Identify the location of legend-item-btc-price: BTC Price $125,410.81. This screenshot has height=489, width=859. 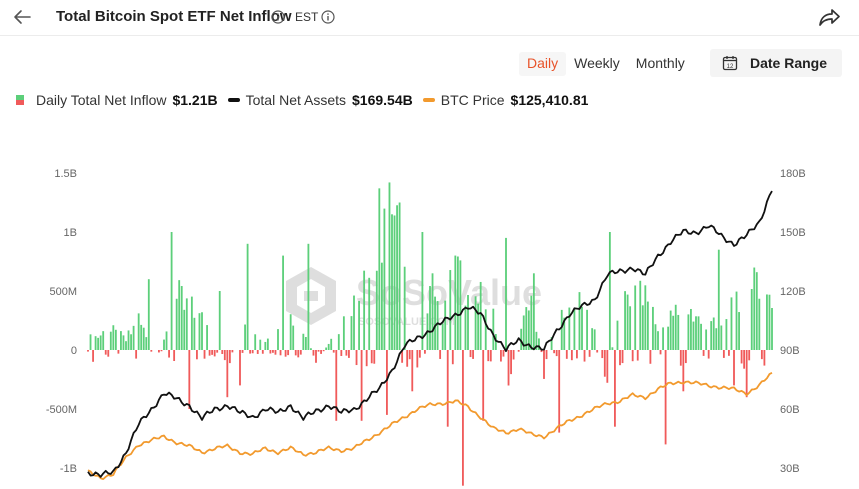
(505, 100).